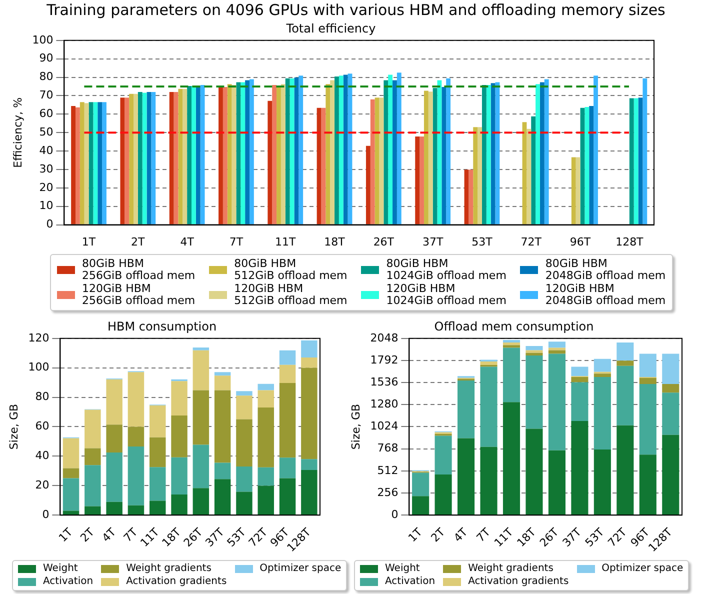 The image size is (712, 594). What do you see at coordinates (301, 569) in the screenshot?
I see `legend-label: Optimizer space` at bounding box center [301, 569].